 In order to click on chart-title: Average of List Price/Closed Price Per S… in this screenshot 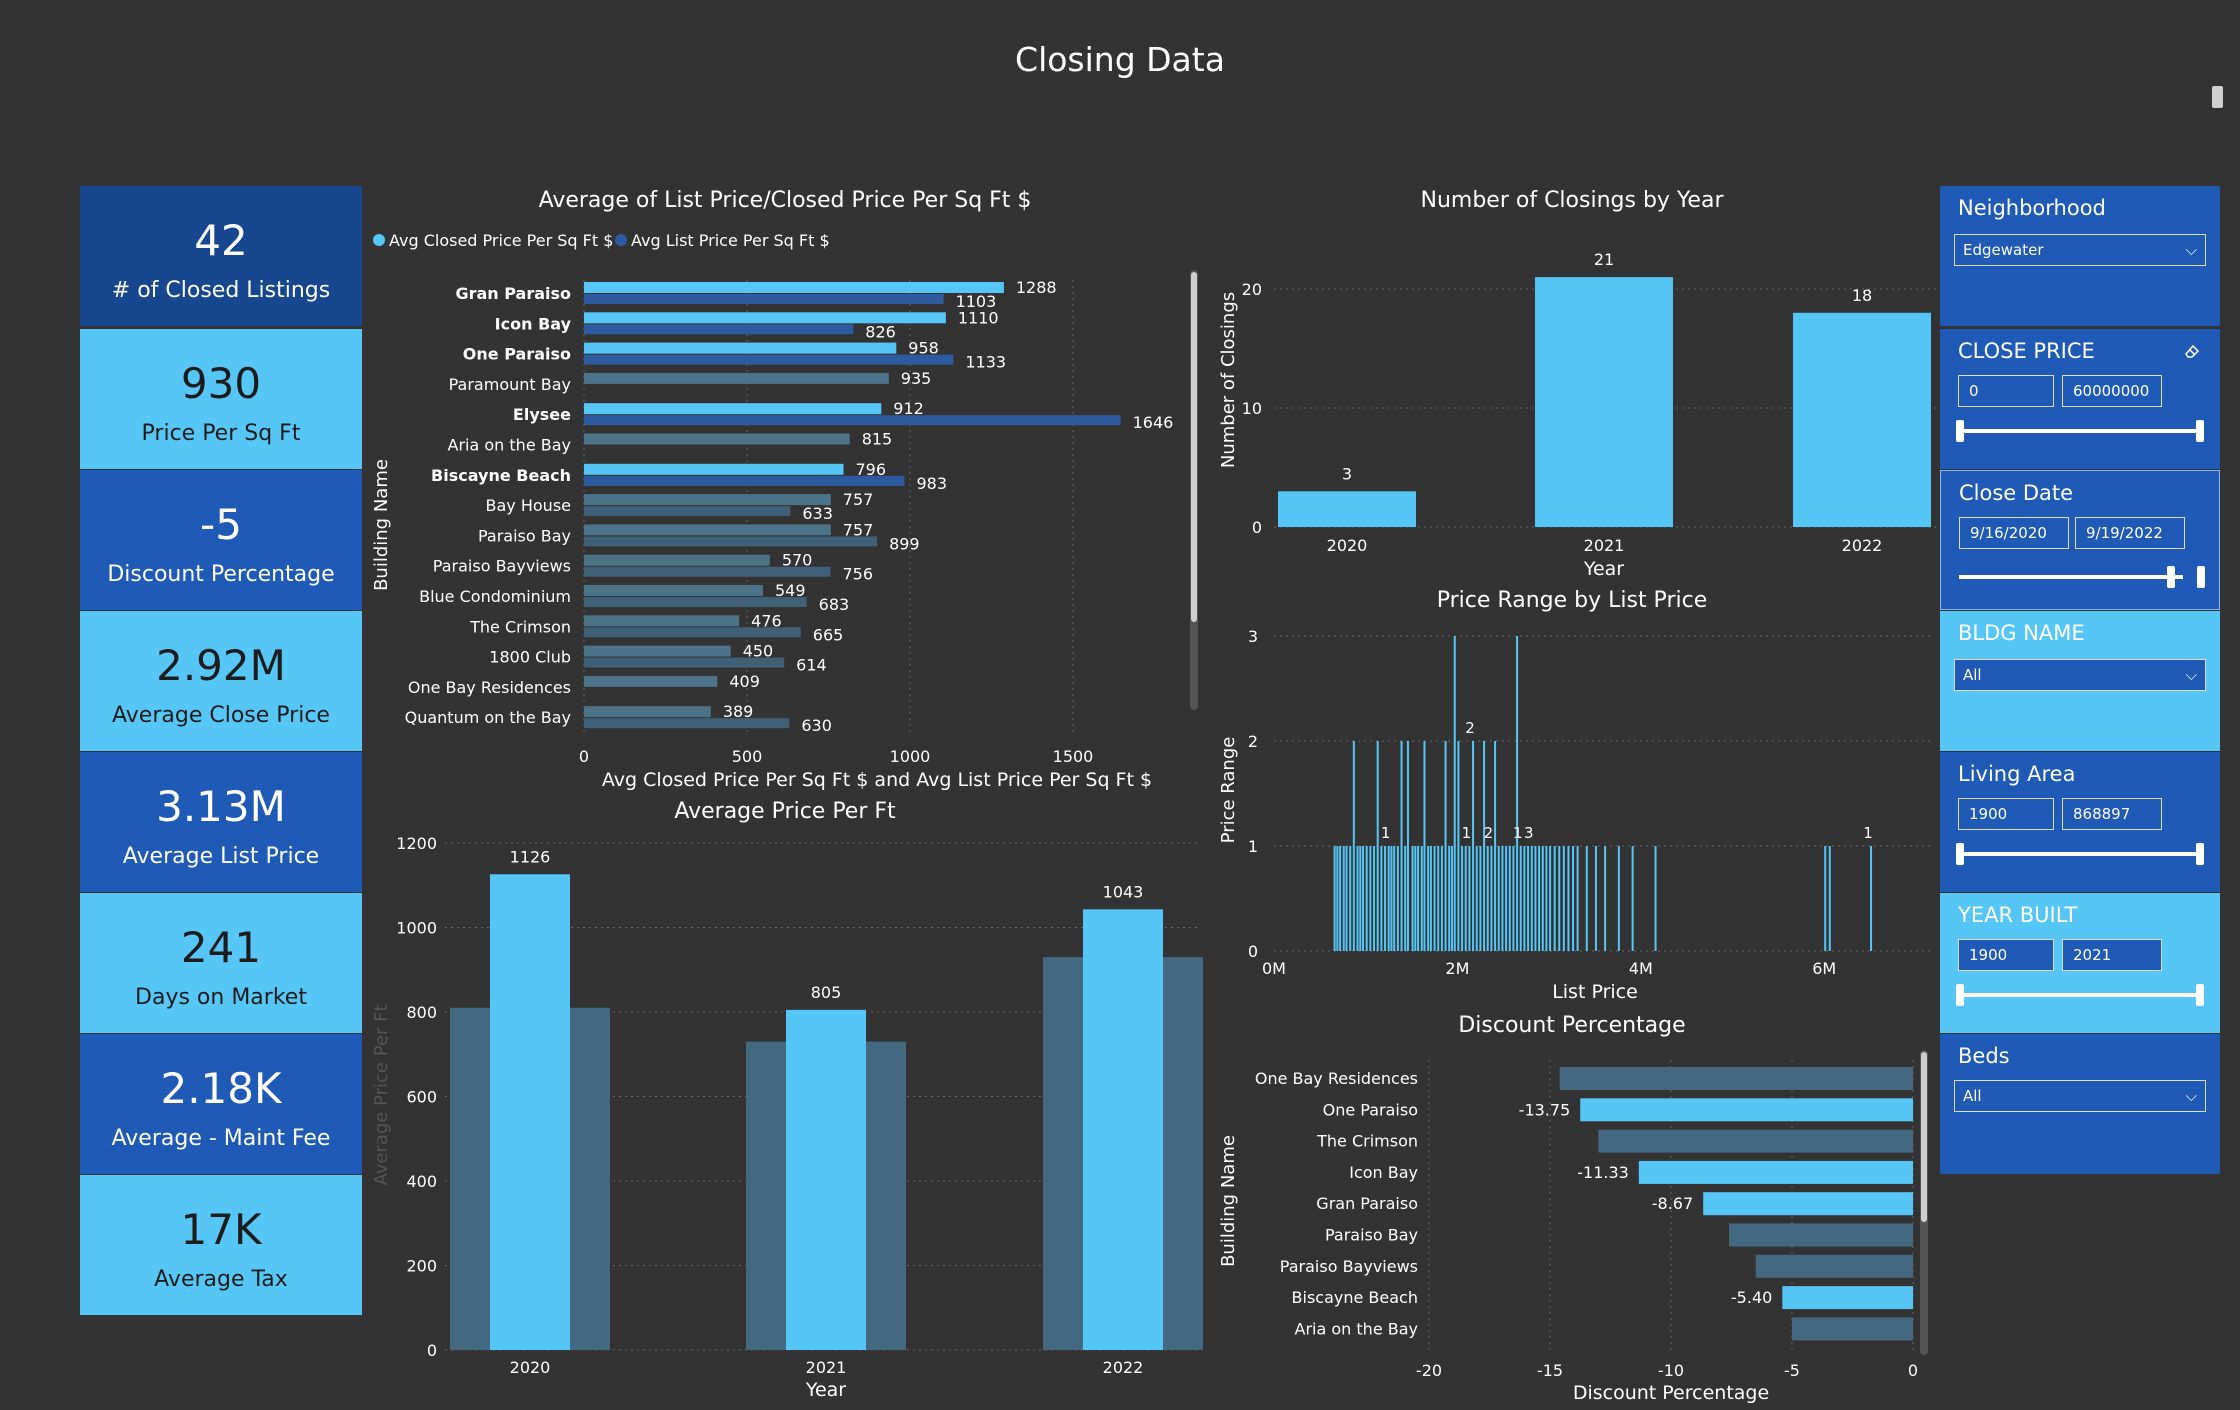, I will do `click(785, 200)`.